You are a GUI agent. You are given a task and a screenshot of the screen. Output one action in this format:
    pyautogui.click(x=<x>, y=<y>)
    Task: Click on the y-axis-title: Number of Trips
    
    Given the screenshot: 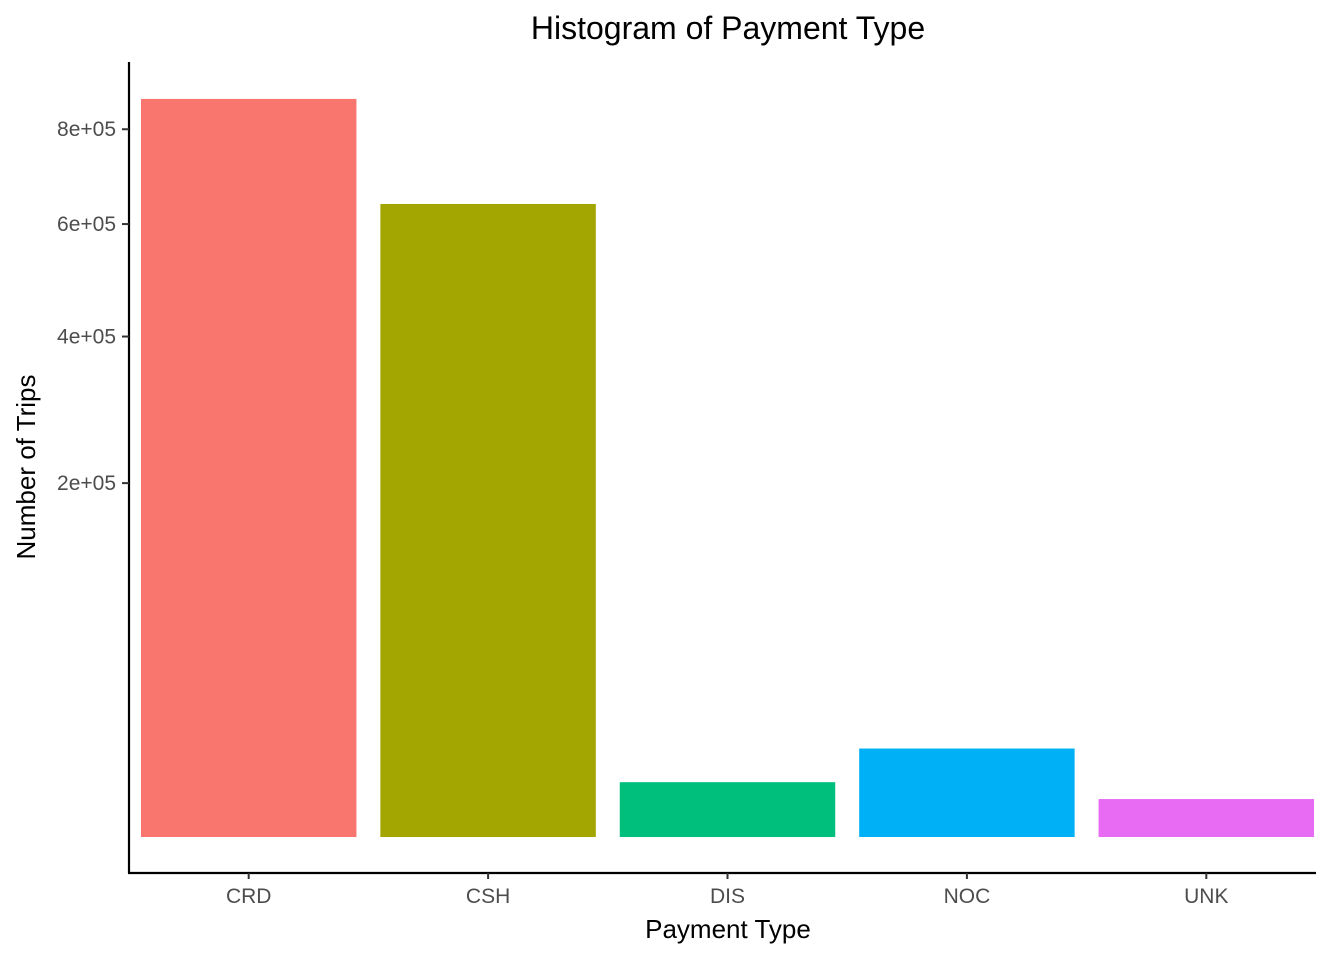 What is the action you would take?
    pyautogui.click(x=26, y=467)
    